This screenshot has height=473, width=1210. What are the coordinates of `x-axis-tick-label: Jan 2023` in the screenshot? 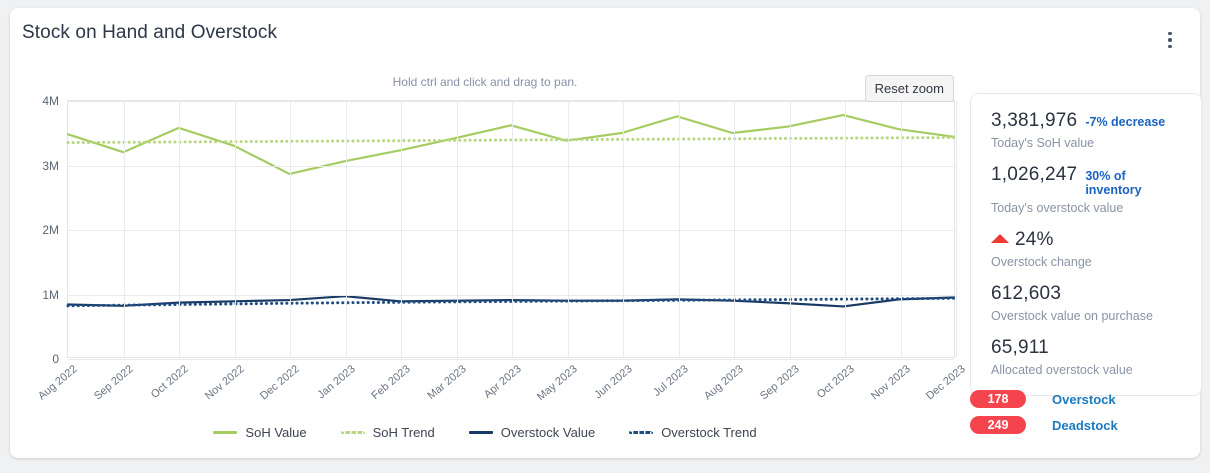 It's located at (336, 382).